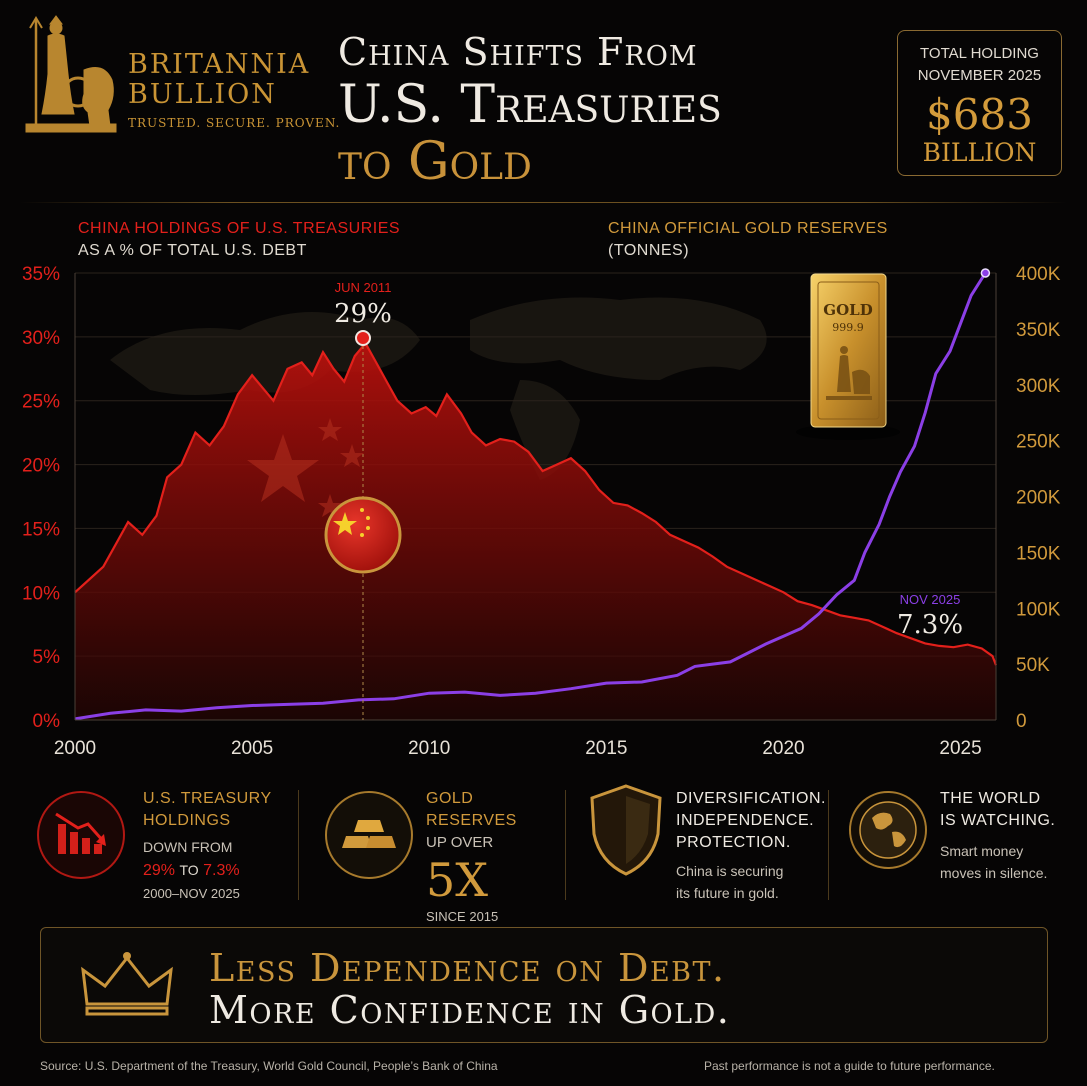 This screenshot has height=1086, width=1087. Describe the element at coordinates (221, 870) in the screenshot. I see `feature-treasury-to: 7.3%` at that location.